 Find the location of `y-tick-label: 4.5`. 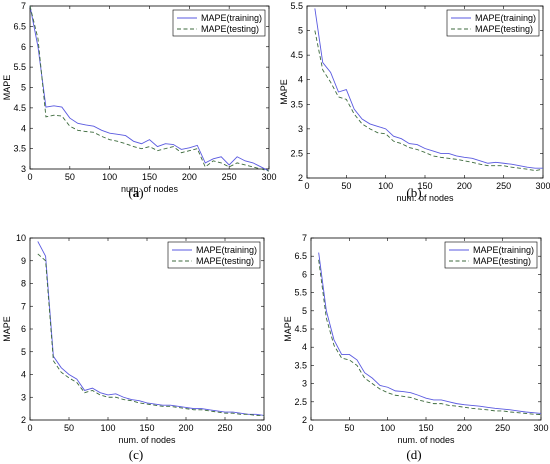

y-tick-label: 4.5 is located at coordinates (19, 108).